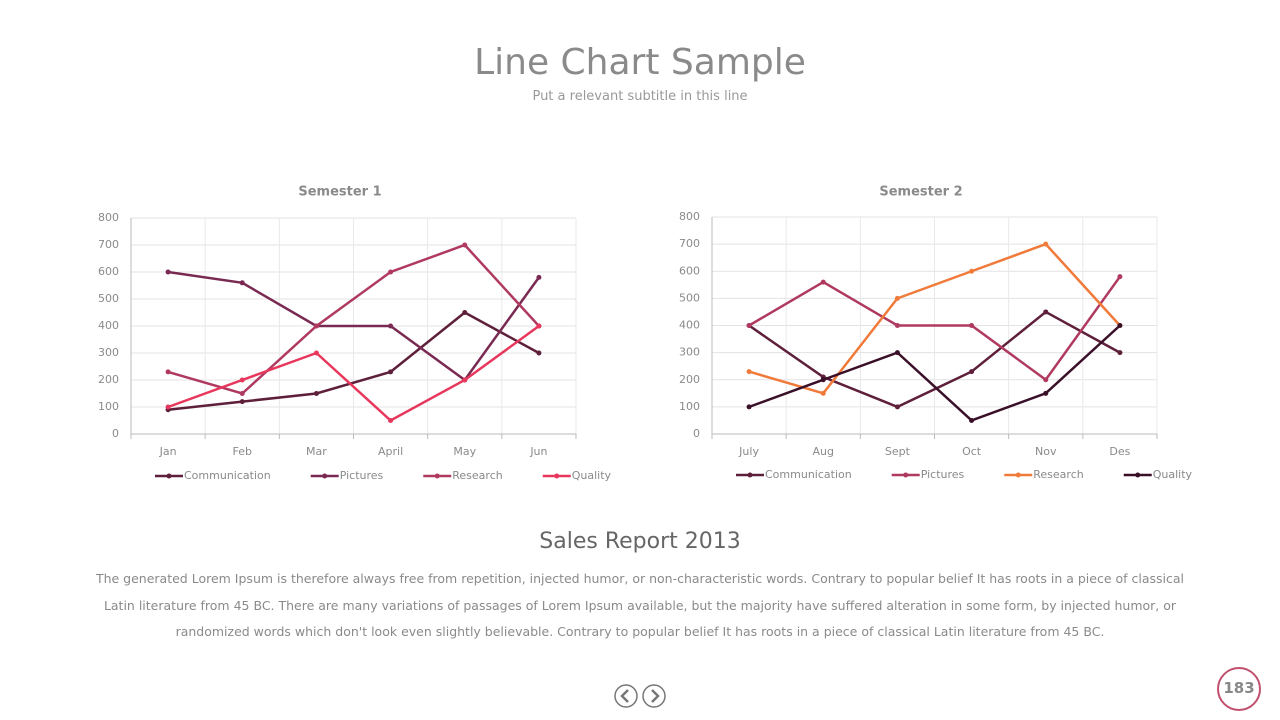 This screenshot has width=1280, height=720. Describe the element at coordinates (823, 451) in the screenshot. I see `x-tick-label: Aug` at that location.